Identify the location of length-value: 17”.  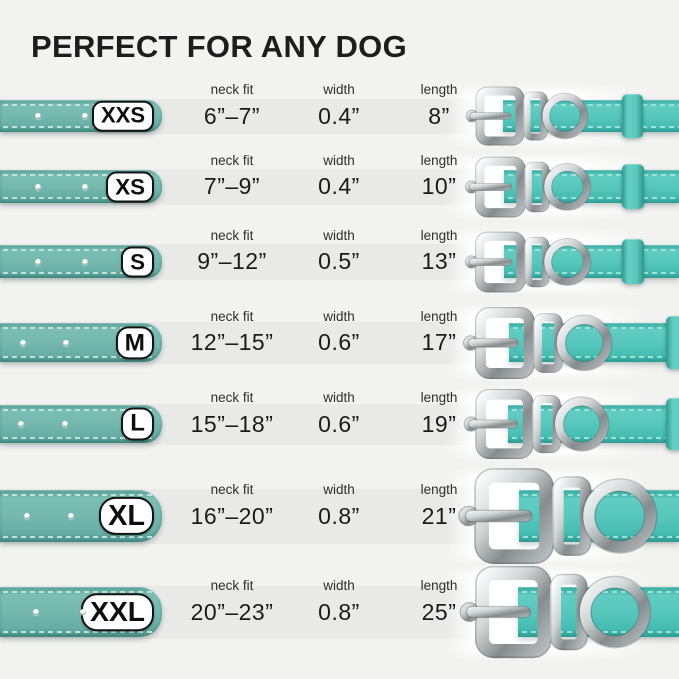
(439, 342).